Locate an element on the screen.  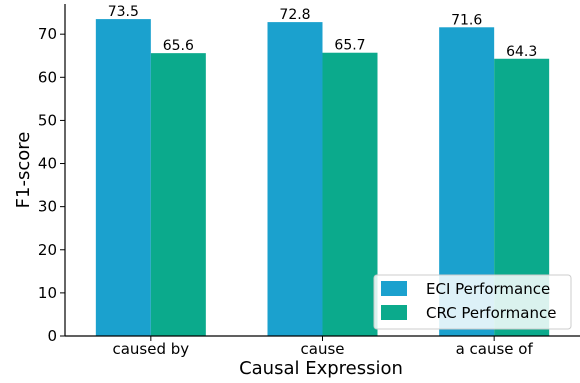
legend-box is located at coordinates (472, 302).